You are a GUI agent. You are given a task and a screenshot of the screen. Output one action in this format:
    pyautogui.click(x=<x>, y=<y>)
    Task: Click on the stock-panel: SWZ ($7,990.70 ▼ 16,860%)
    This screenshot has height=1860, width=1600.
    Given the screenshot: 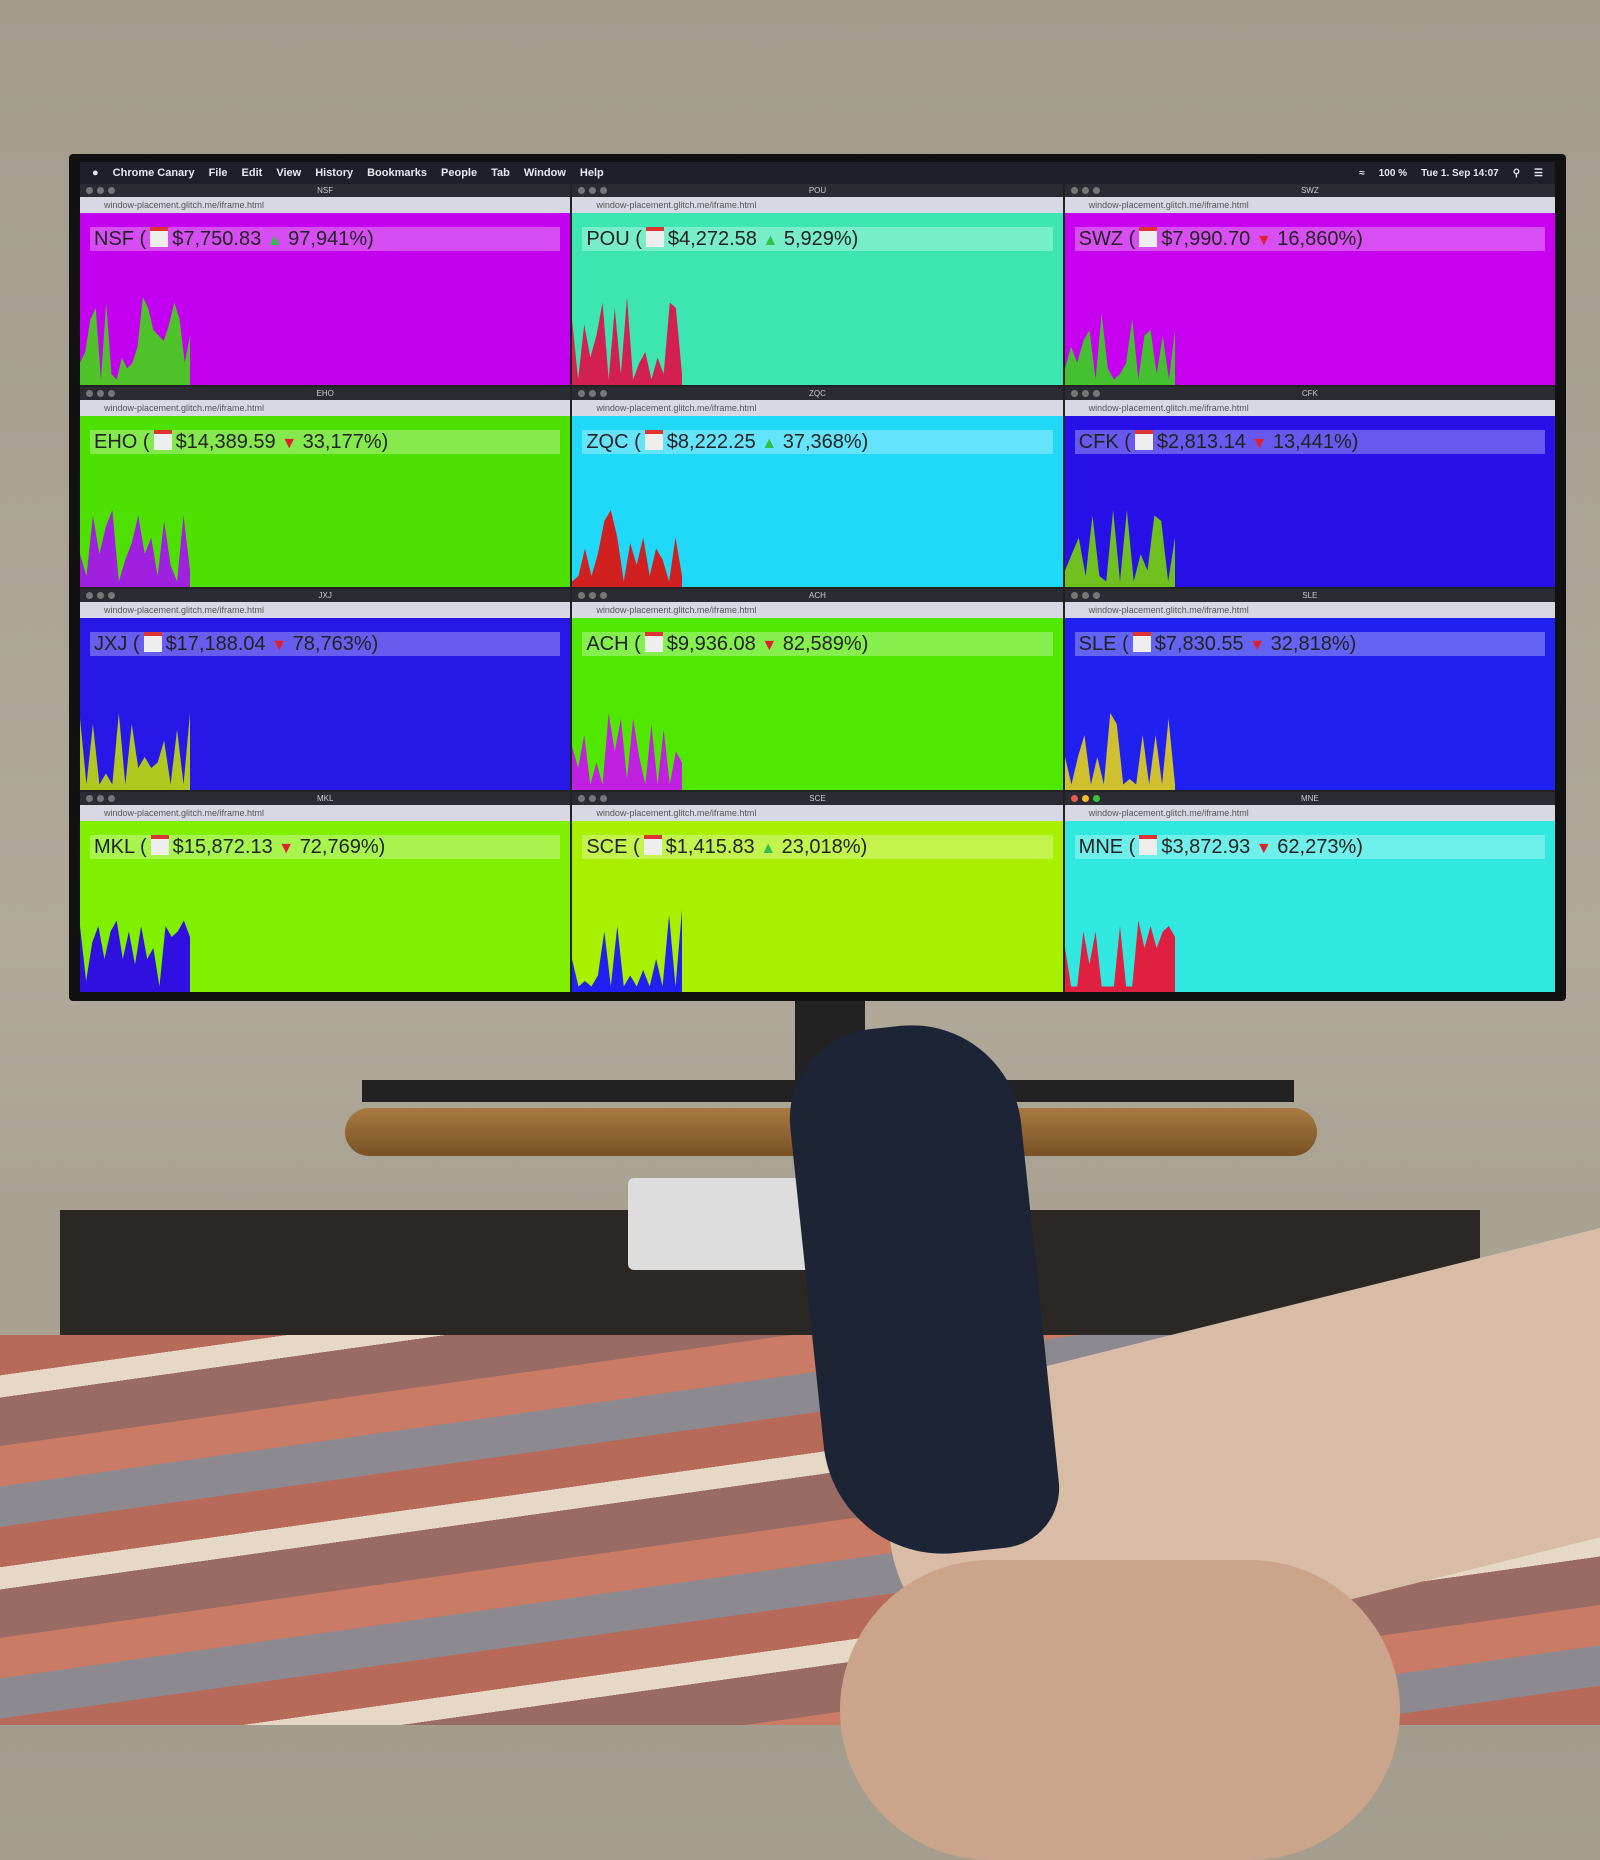 What is the action you would take?
    pyautogui.click(x=1309, y=299)
    